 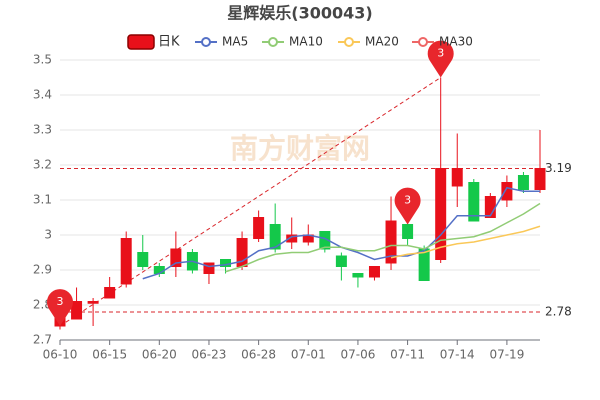 I want to click on x-tick-label: 06-15, so click(x=109, y=355).